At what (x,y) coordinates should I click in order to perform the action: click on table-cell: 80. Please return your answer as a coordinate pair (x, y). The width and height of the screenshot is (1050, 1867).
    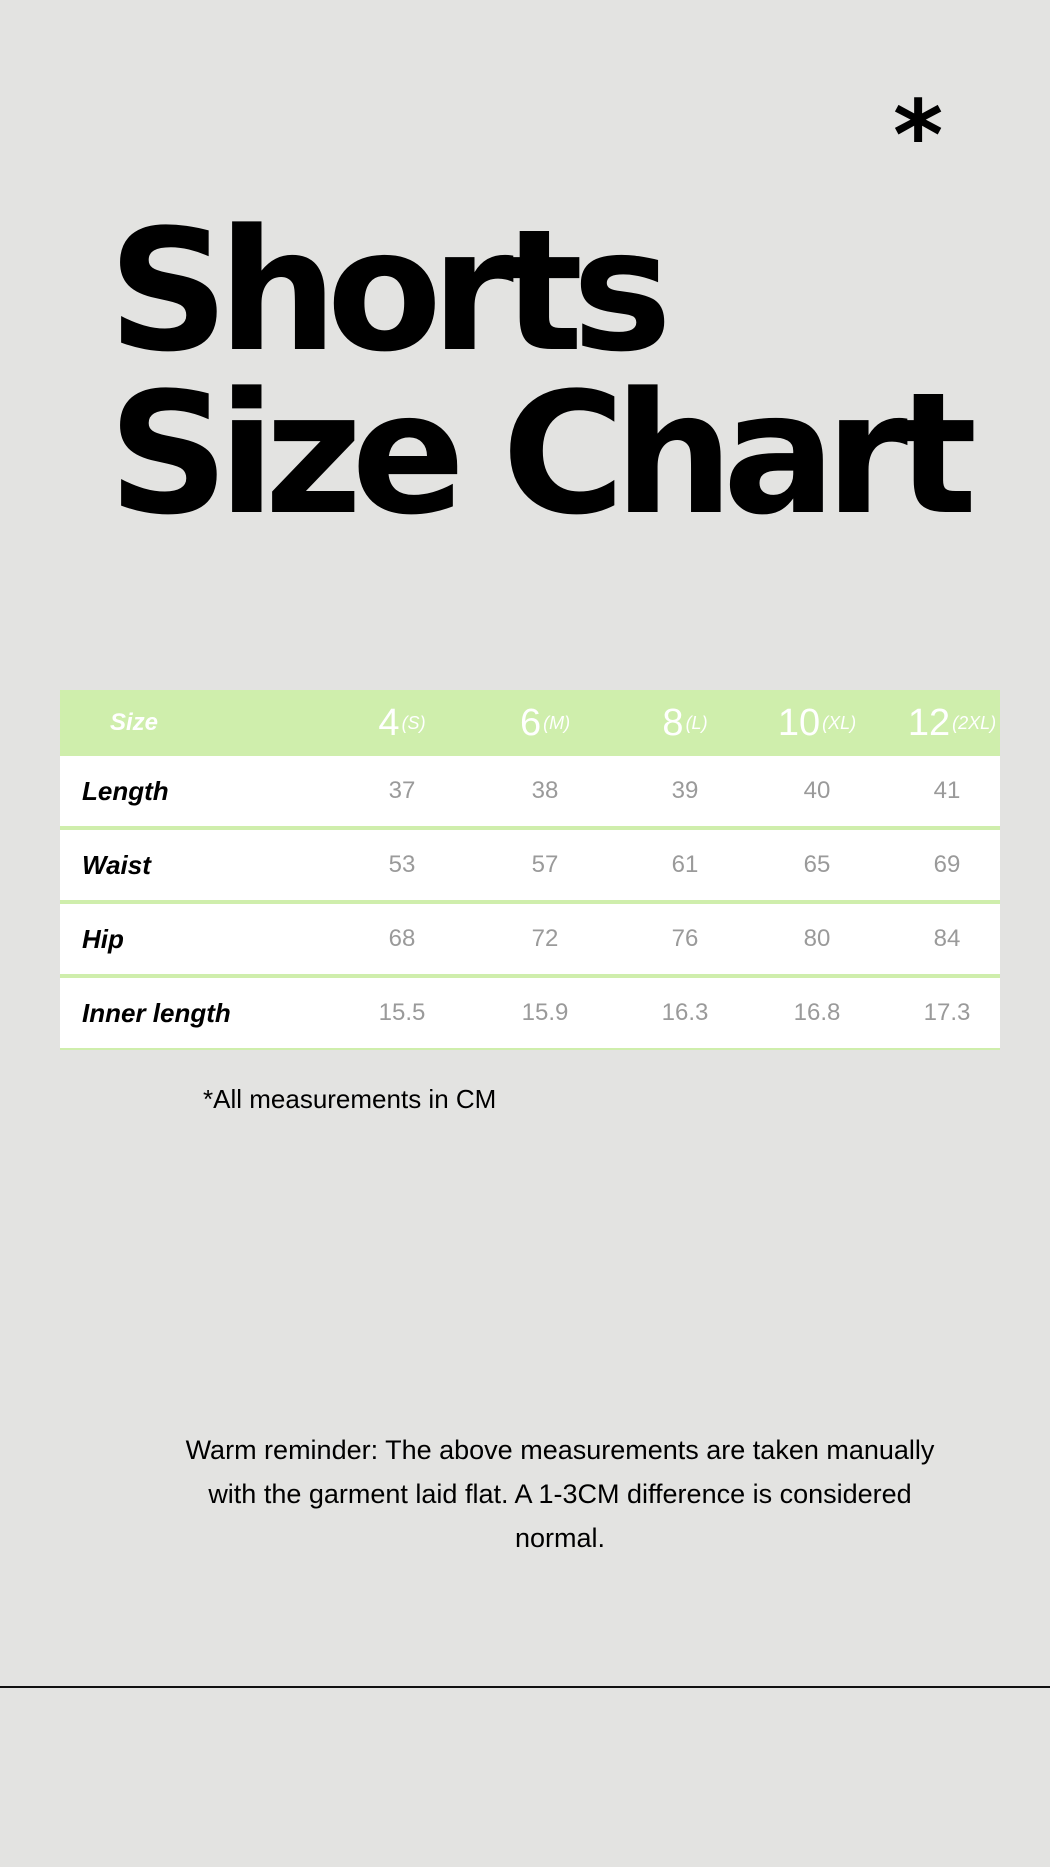
    Looking at the image, I should click on (817, 938).